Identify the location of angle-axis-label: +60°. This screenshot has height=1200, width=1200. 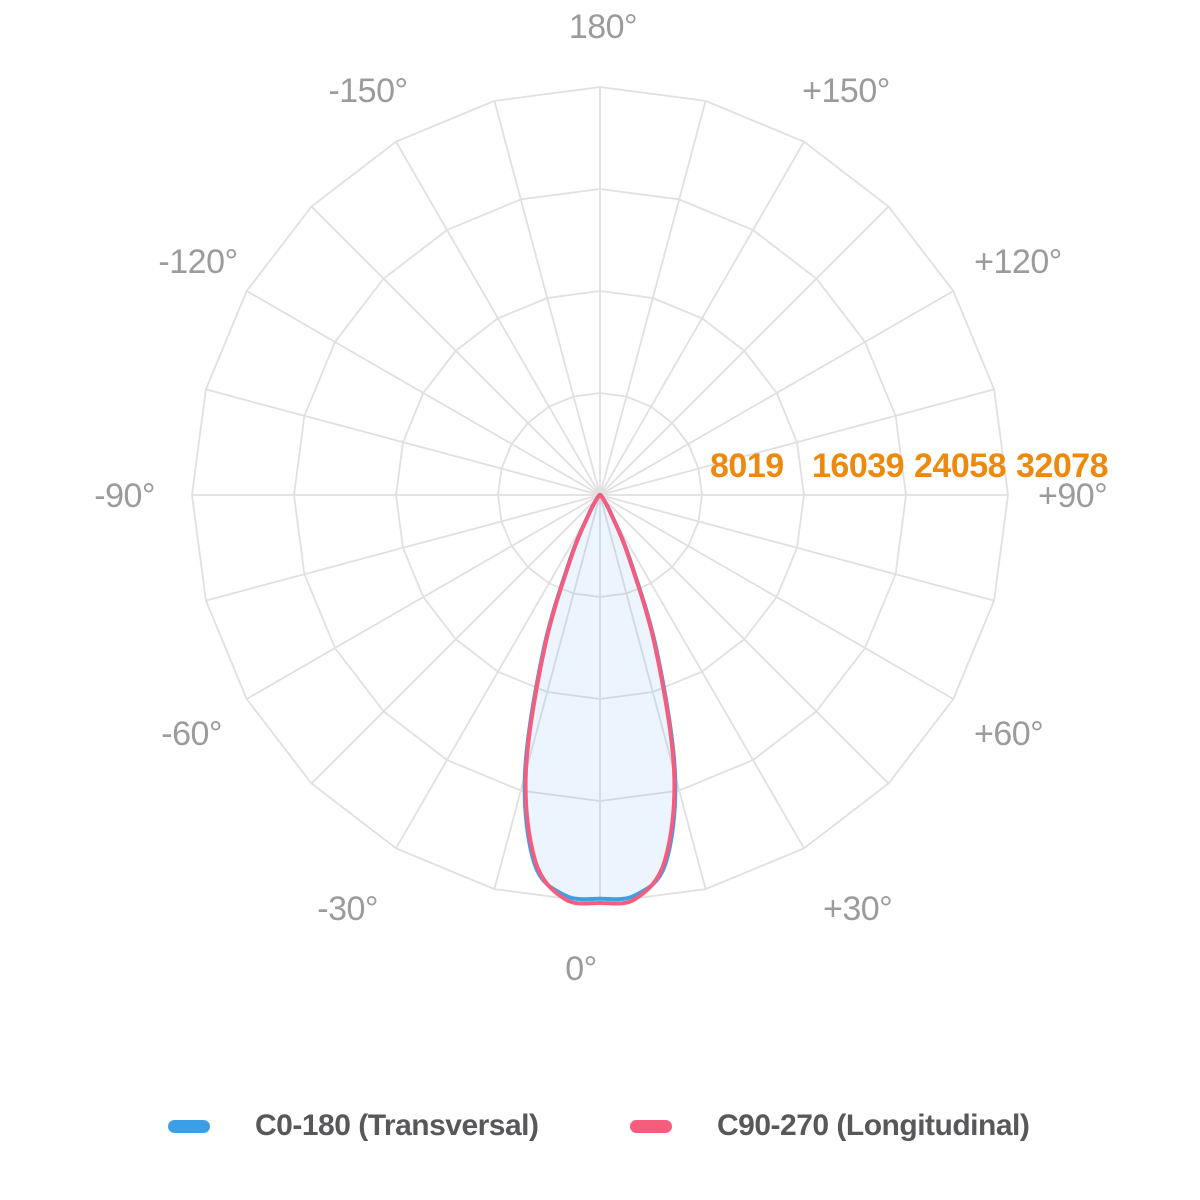
(1008, 734).